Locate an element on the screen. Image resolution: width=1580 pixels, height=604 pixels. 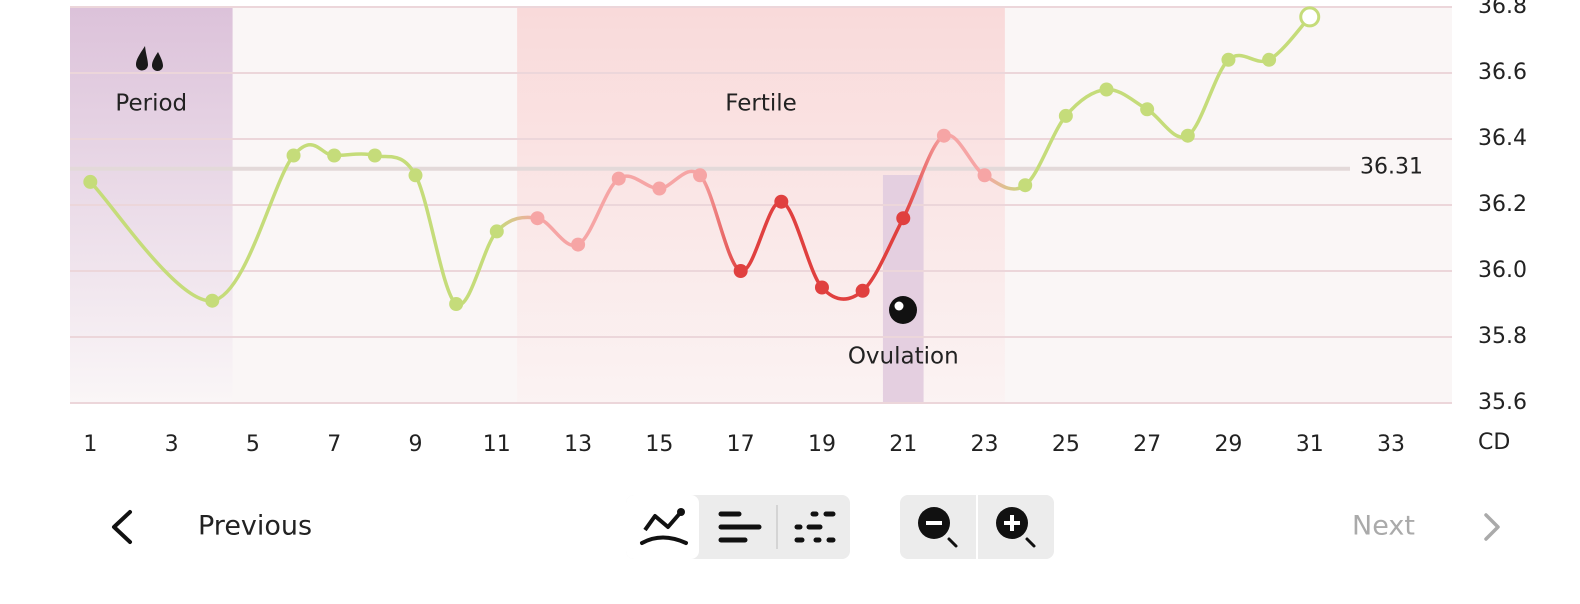
y-tick-label: 36.4 is located at coordinates (1502, 138).